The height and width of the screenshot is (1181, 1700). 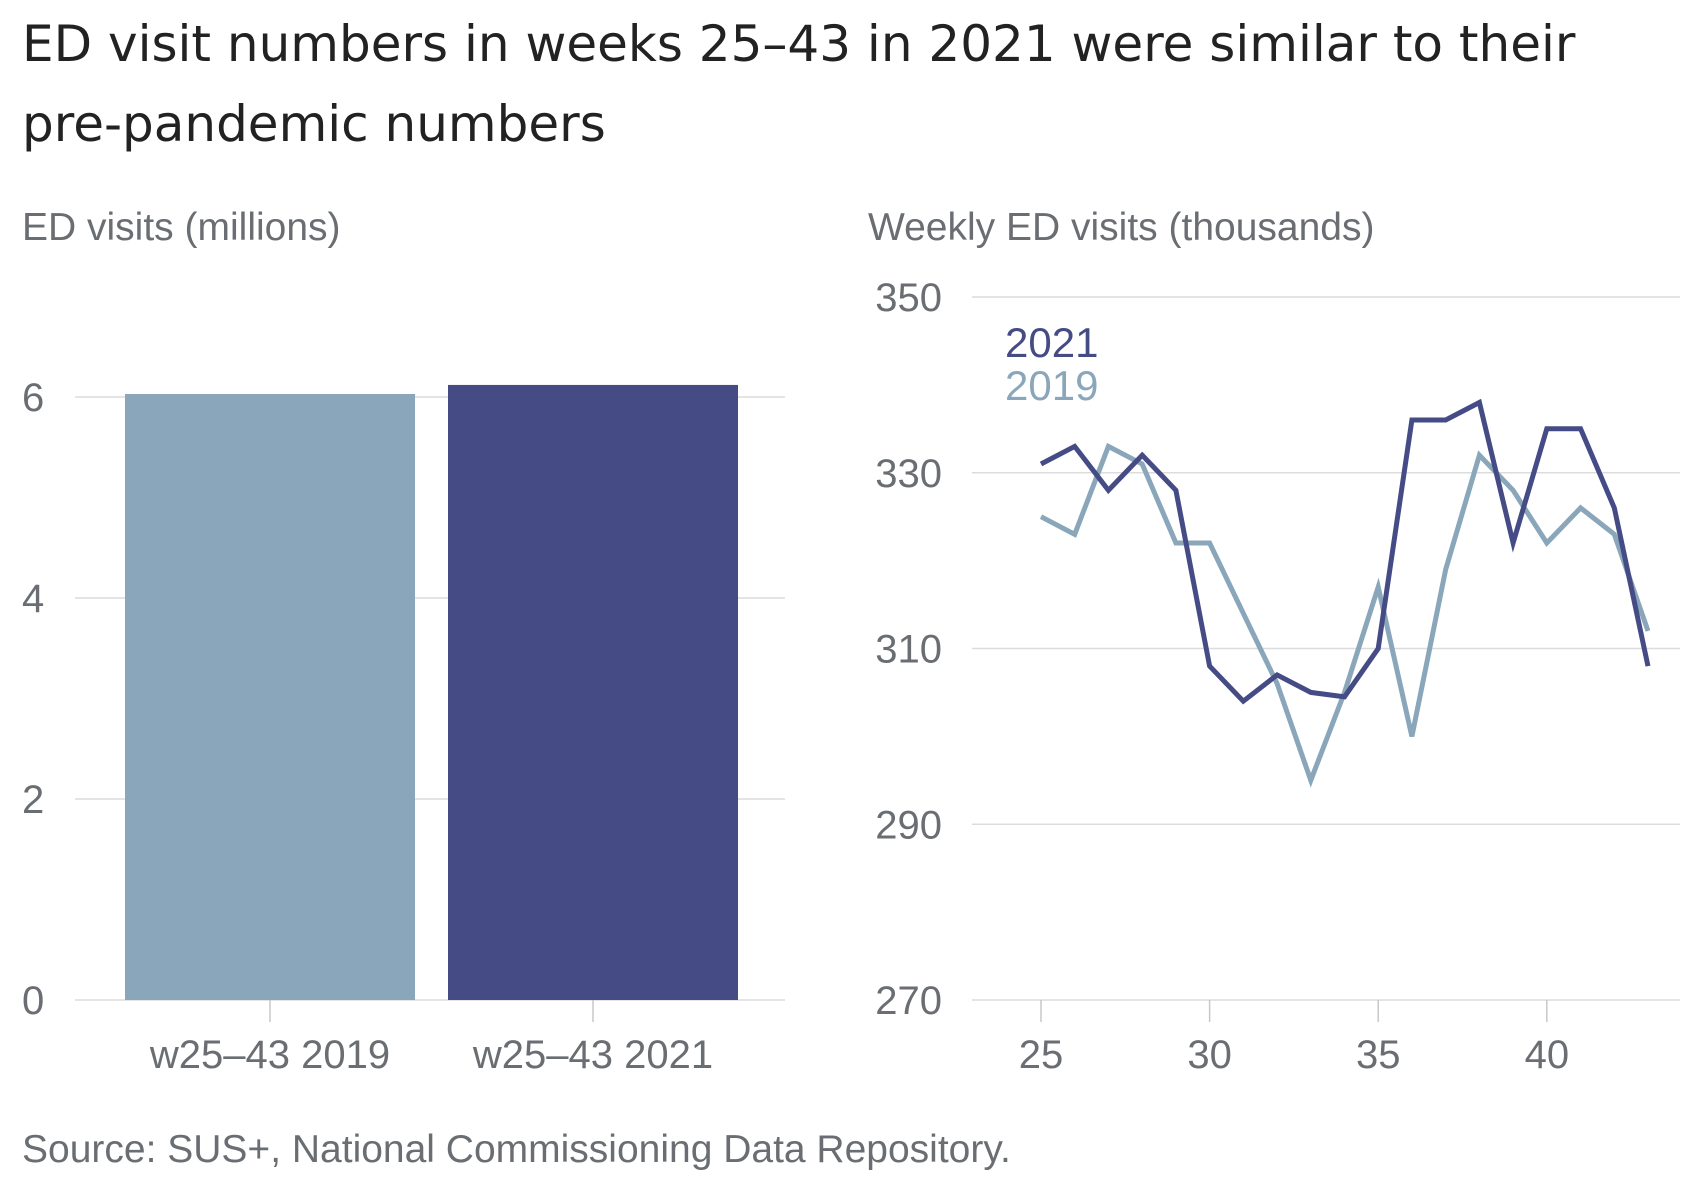 What do you see at coordinates (908, 825) in the screenshot?
I see `line-ytick-label: 290` at bounding box center [908, 825].